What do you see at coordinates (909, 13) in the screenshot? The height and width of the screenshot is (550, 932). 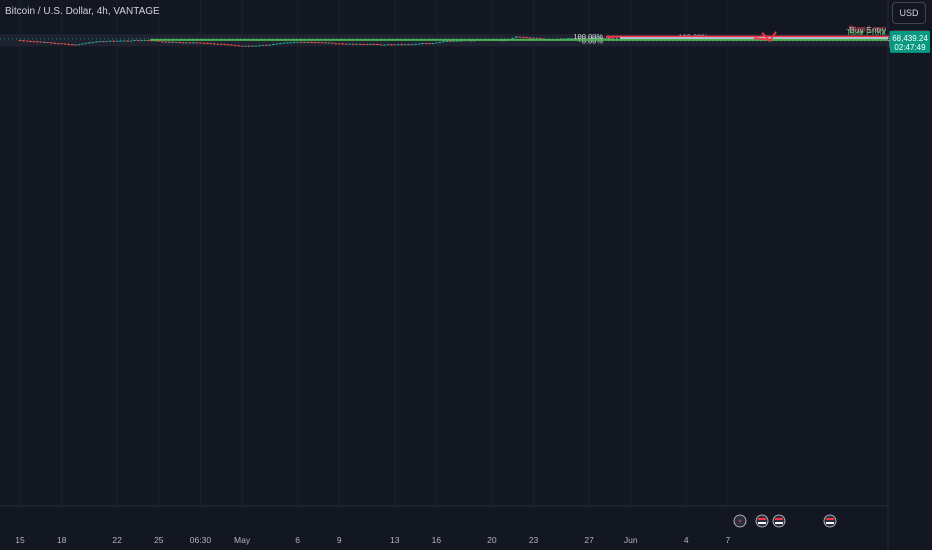 I see `currency-button: USD` at bounding box center [909, 13].